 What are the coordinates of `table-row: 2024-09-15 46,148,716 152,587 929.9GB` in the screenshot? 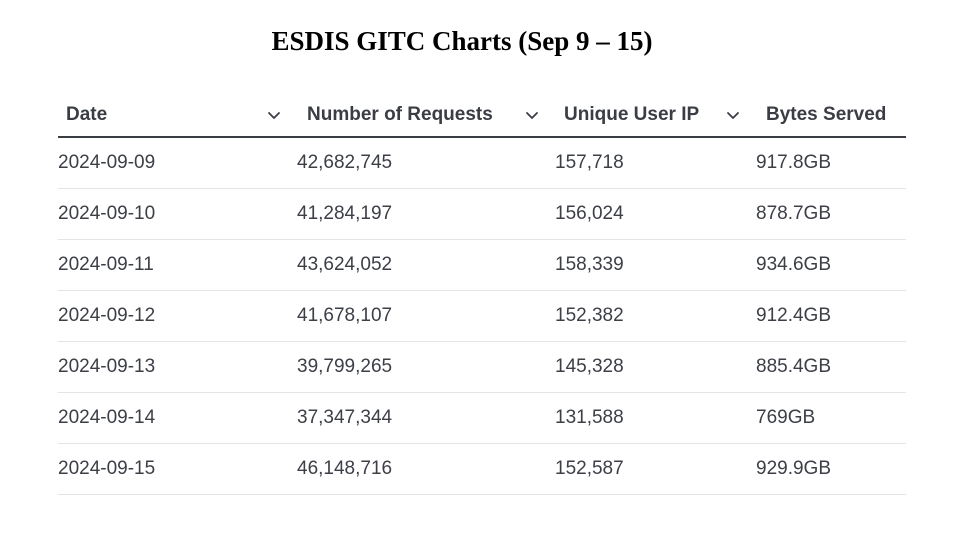 It's located at (482, 469).